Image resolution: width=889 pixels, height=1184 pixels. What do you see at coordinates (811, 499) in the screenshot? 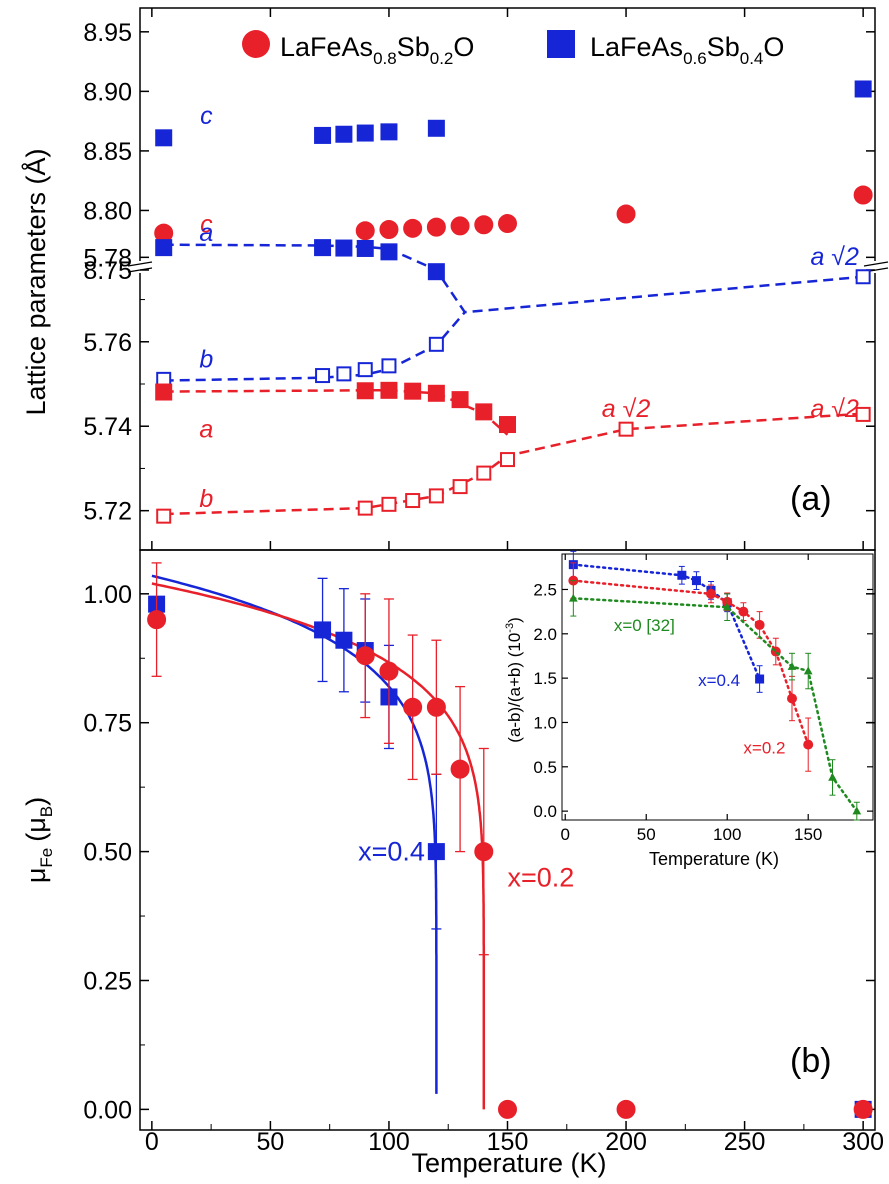
I see `panel-a-label: (a)` at bounding box center [811, 499].